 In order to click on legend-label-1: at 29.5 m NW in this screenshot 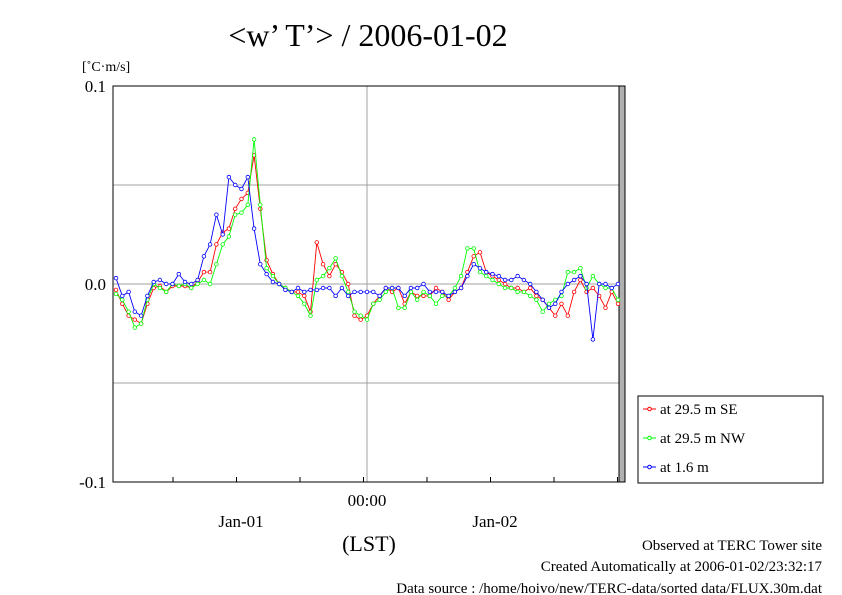, I will do `click(703, 439)`.